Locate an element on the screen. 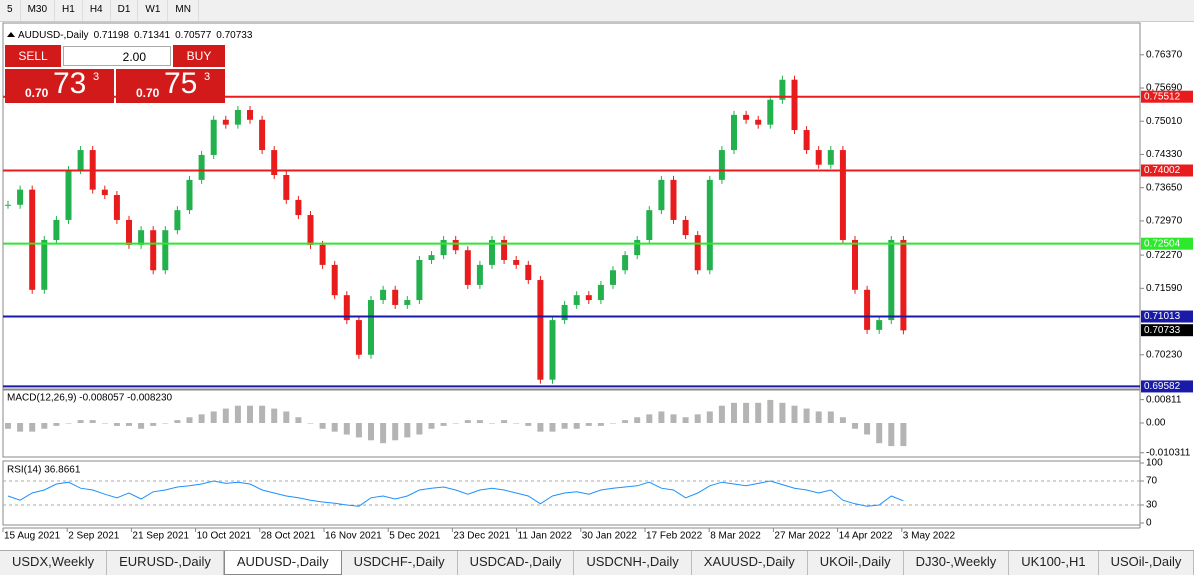 The image size is (1194, 576). symbol-tab: USOil-,Daily is located at coordinates (1146, 563).